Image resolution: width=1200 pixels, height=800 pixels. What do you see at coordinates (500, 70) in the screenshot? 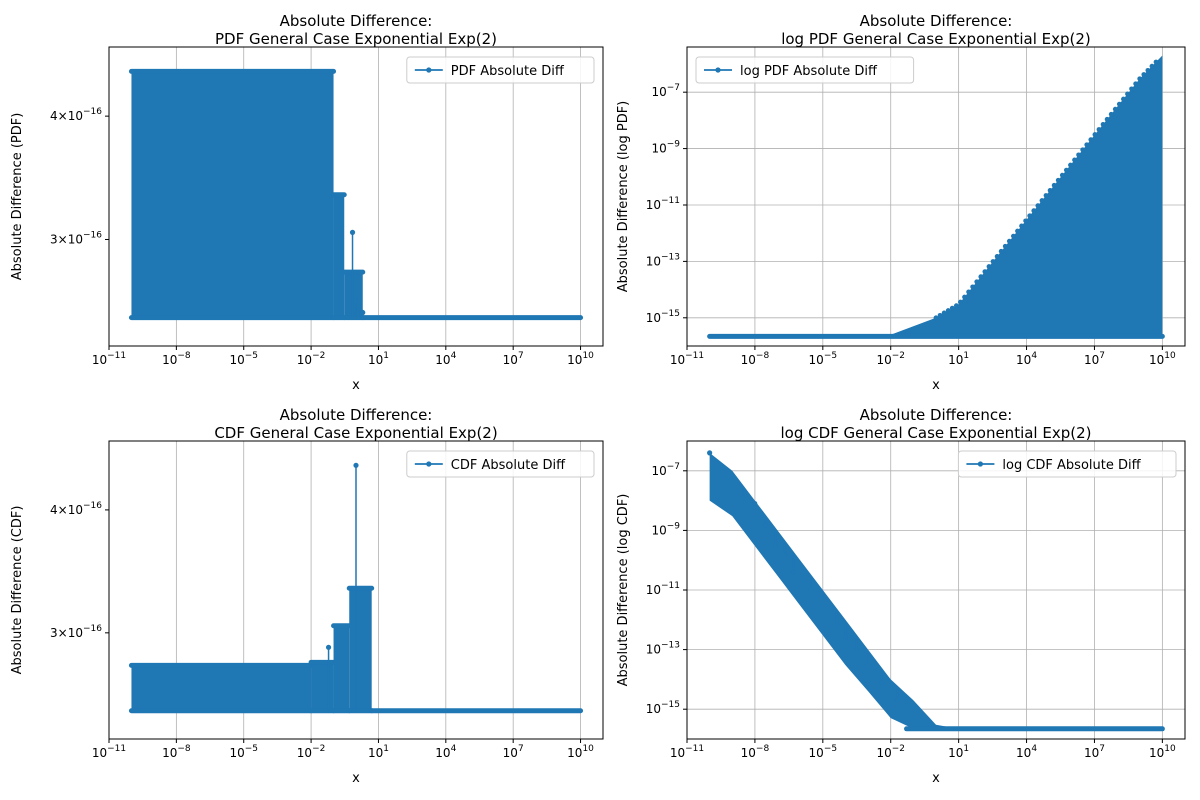
I see `legend: PDF Absolute Diff` at bounding box center [500, 70].